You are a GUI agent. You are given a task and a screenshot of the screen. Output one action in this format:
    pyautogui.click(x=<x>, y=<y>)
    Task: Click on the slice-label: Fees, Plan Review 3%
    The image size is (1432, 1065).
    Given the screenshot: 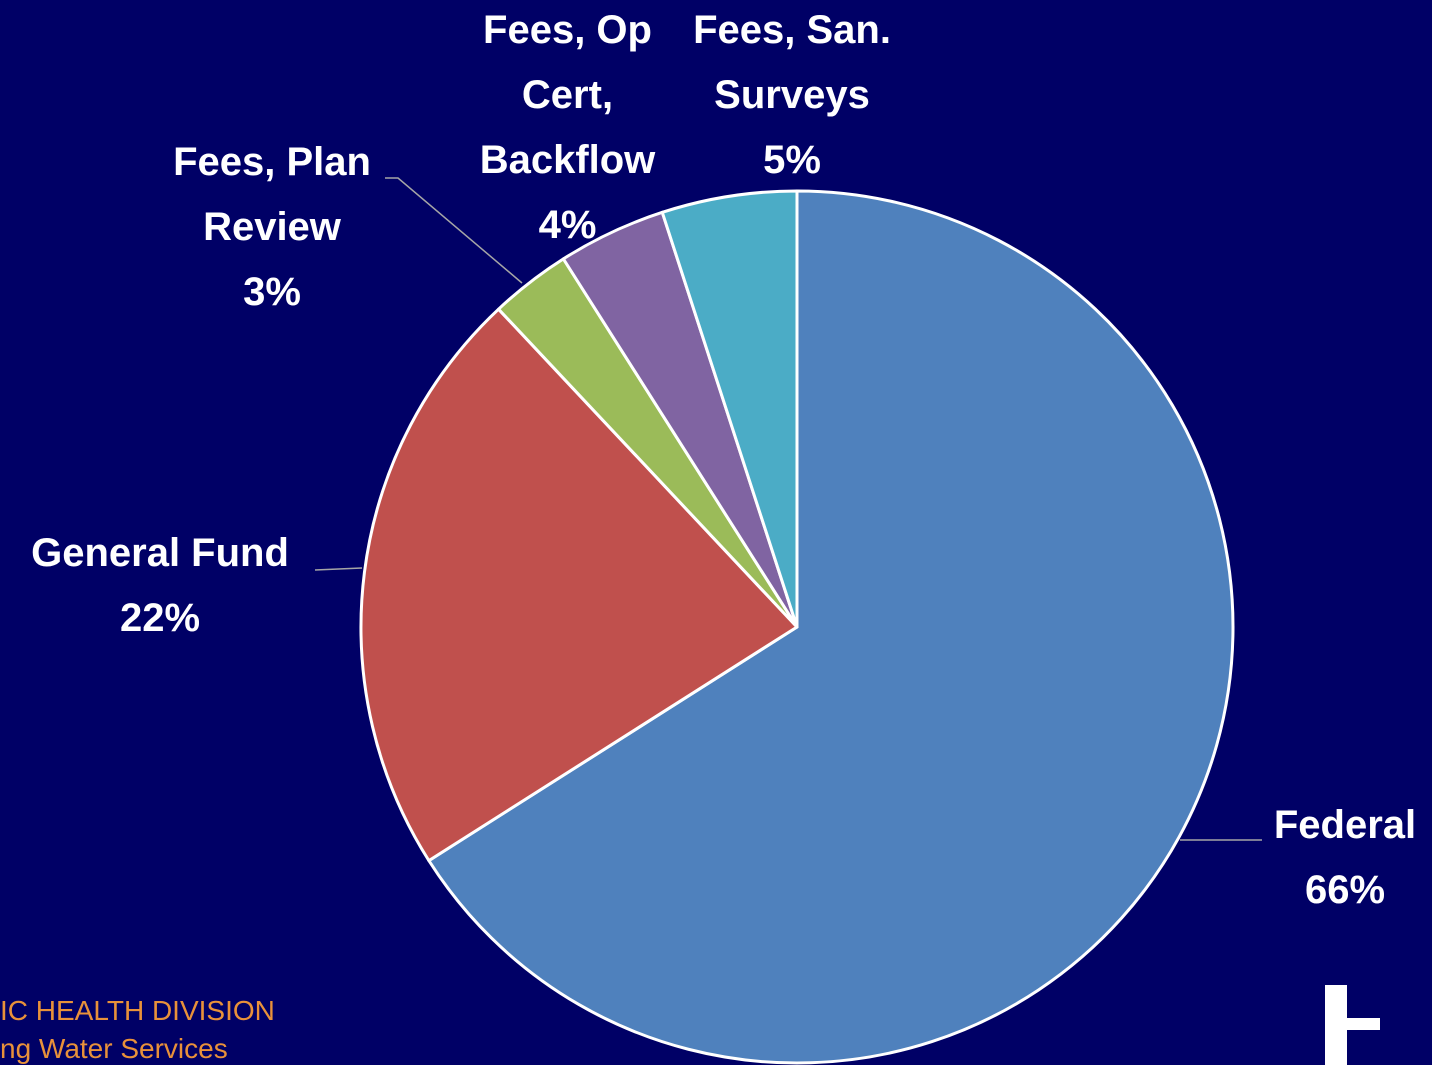 What is the action you would take?
    pyautogui.click(x=272, y=227)
    